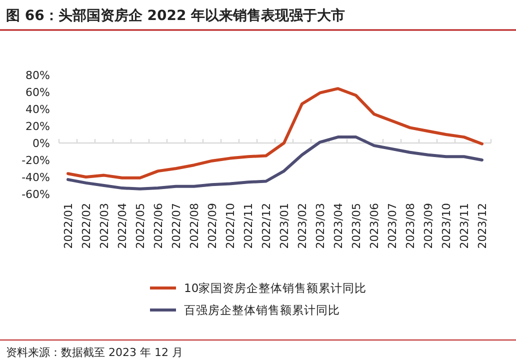  I want to click on x-tick-label: 2023/08, so click(410, 226).